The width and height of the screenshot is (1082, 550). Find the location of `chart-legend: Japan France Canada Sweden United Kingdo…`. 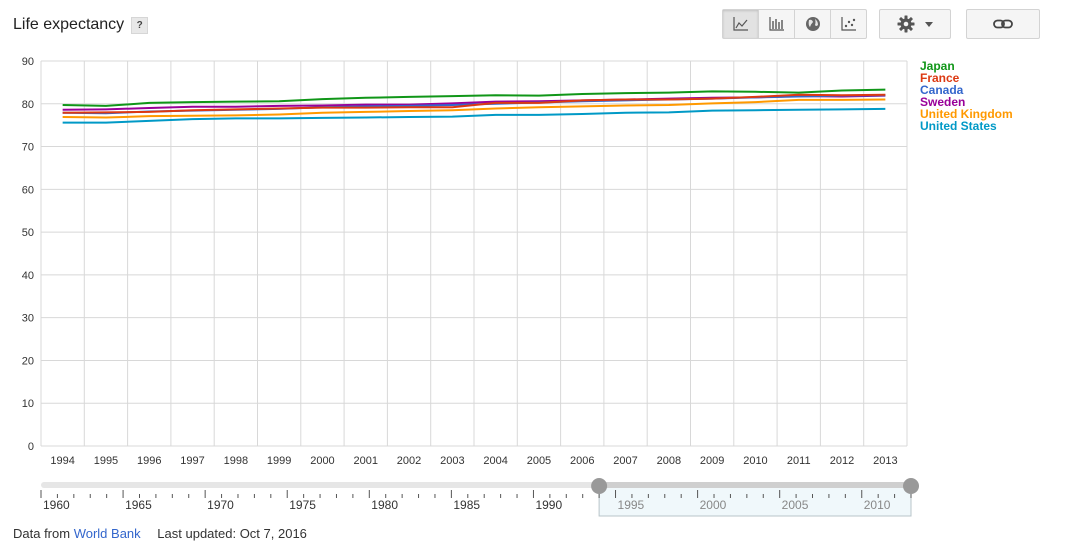

chart-legend: Japan France Canada Sweden United Kingdo… is located at coordinates (966, 96).